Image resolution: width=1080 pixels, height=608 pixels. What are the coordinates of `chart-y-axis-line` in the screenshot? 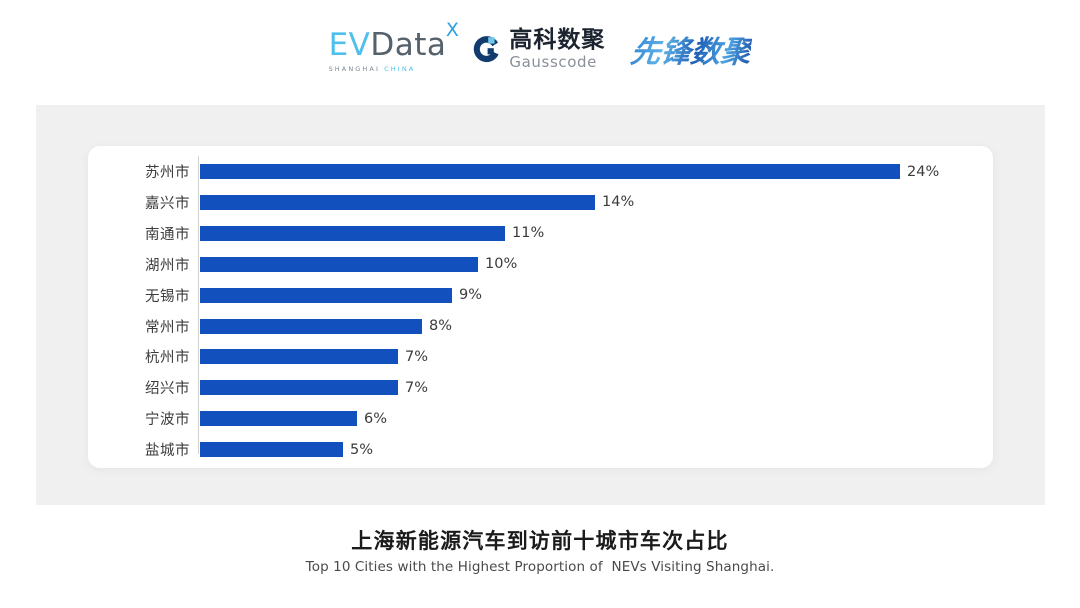 It's located at (198, 305).